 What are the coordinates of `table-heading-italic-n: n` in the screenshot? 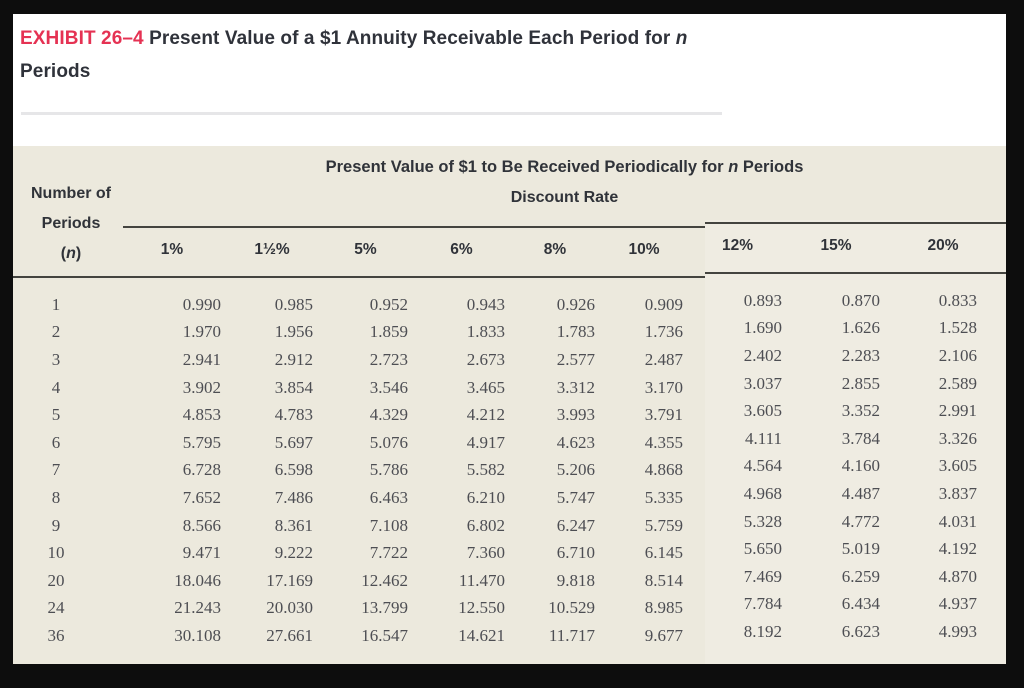 It's located at (733, 167).